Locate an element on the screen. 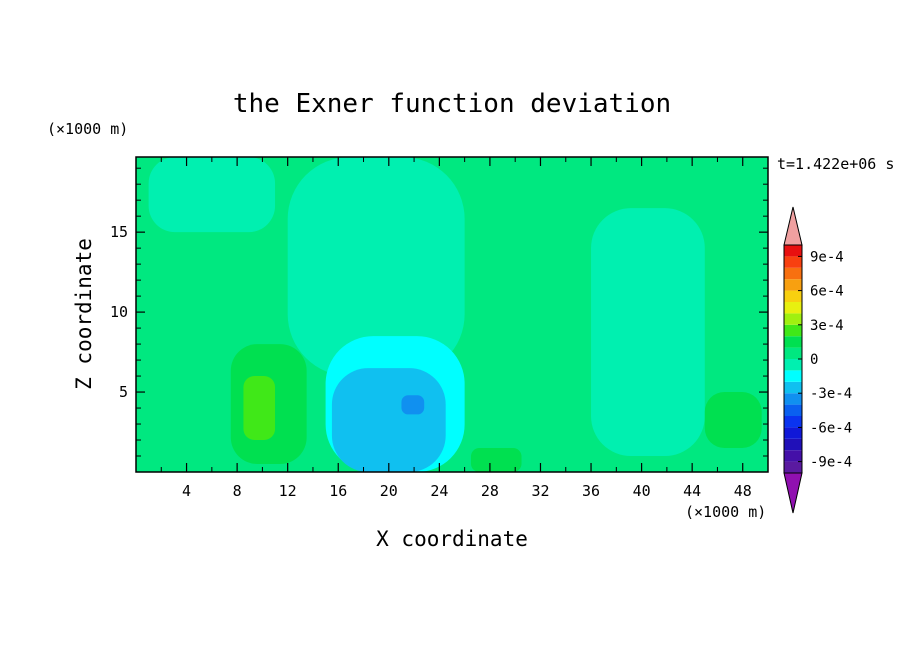 This screenshot has width=904, height=658. colorbar-label-6: -9e-4 is located at coordinates (831, 463).